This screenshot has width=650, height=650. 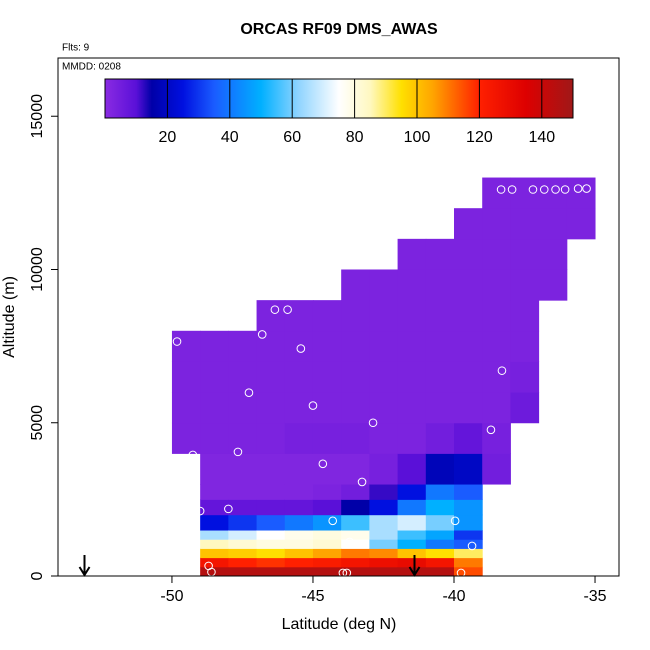 I want to click on colorbar-tick-label: 60, so click(x=292, y=137).